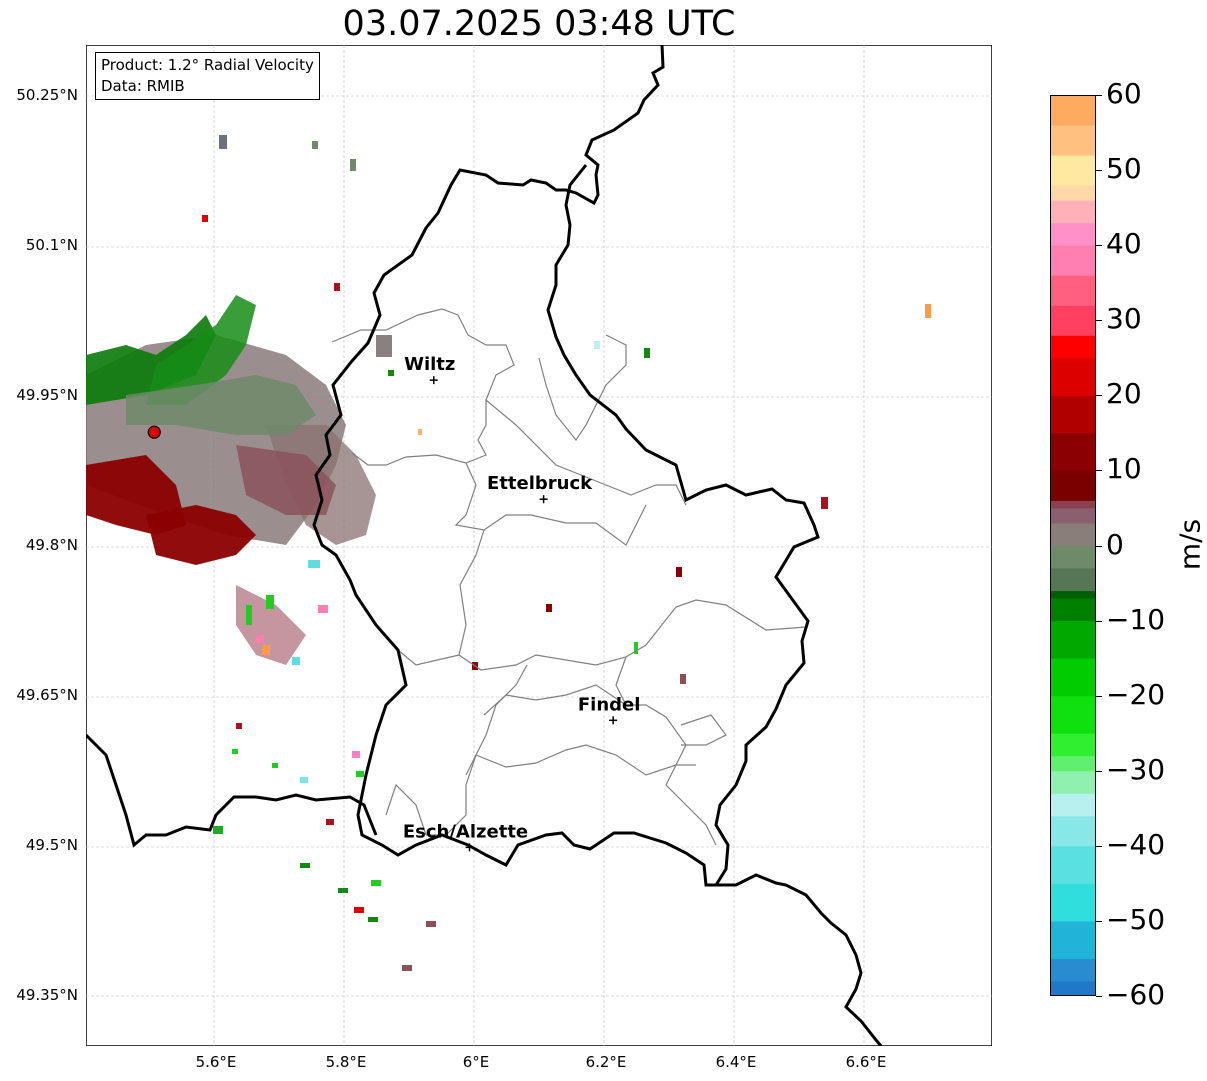 The image size is (1207, 1081). What do you see at coordinates (51, 245) in the screenshot?
I see `lat-tick-label: 50.1°N` at bounding box center [51, 245].